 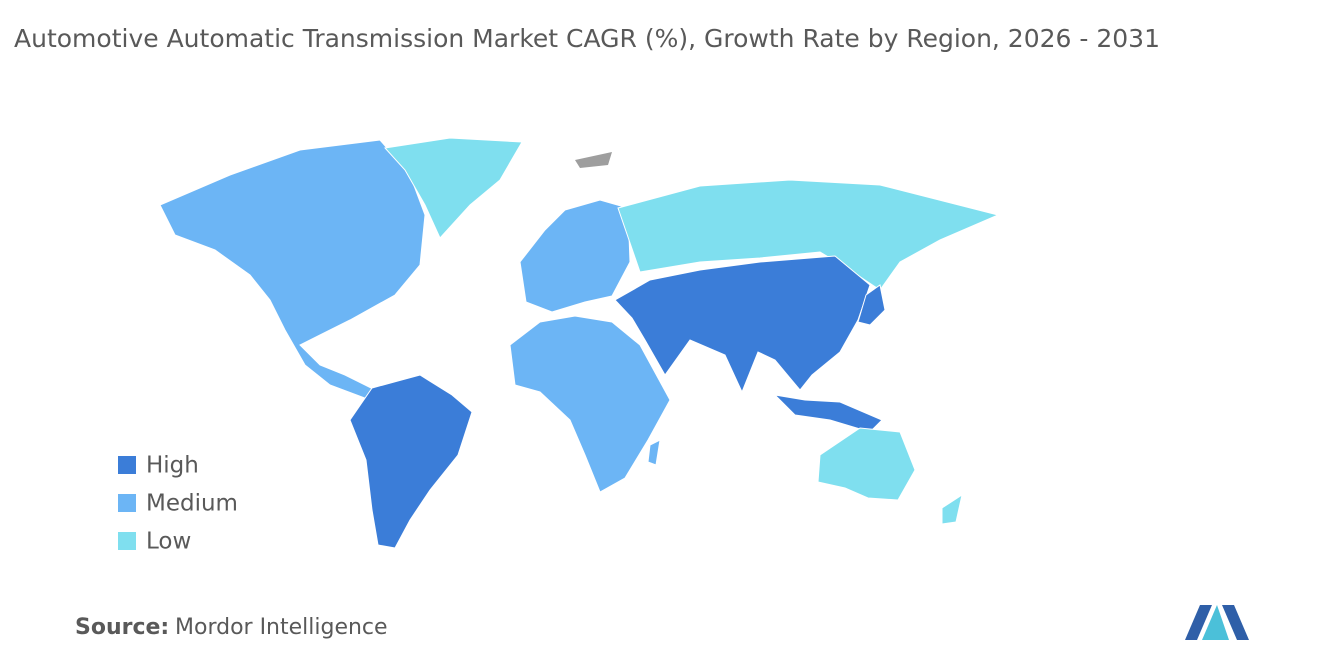 What do you see at coordinates (172, 466) in the screenshot?
I see `legend-label: High` at bounding box center [172, 466].